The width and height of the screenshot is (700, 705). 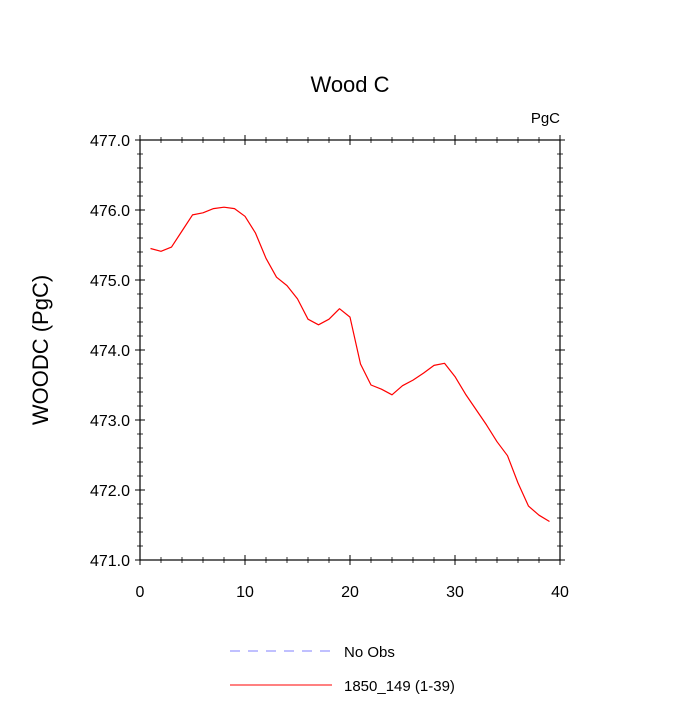 I want to click on y-tick-label: 477.0, so click(x=110, y=141).